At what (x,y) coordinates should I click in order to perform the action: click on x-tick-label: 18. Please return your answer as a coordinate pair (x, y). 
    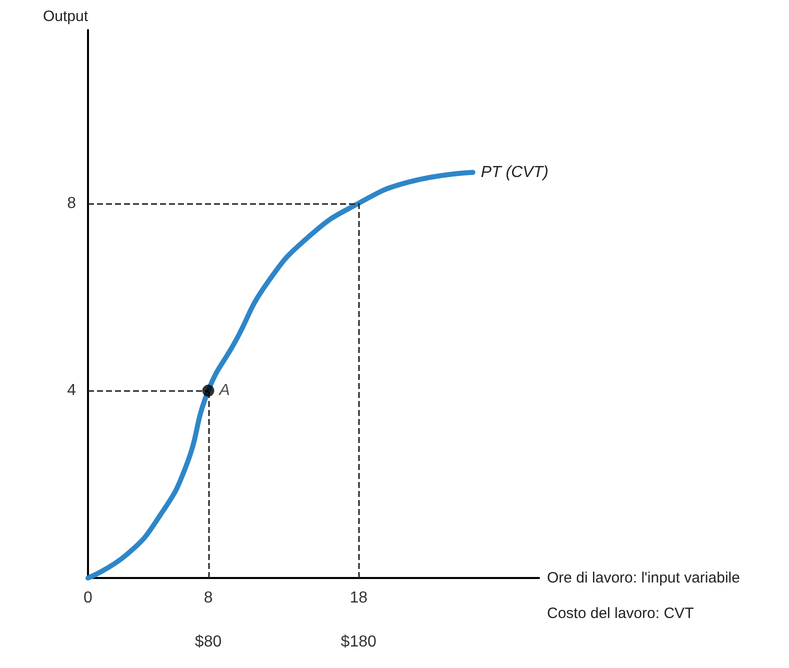
    Looking at the image, I should click on (359, 598).